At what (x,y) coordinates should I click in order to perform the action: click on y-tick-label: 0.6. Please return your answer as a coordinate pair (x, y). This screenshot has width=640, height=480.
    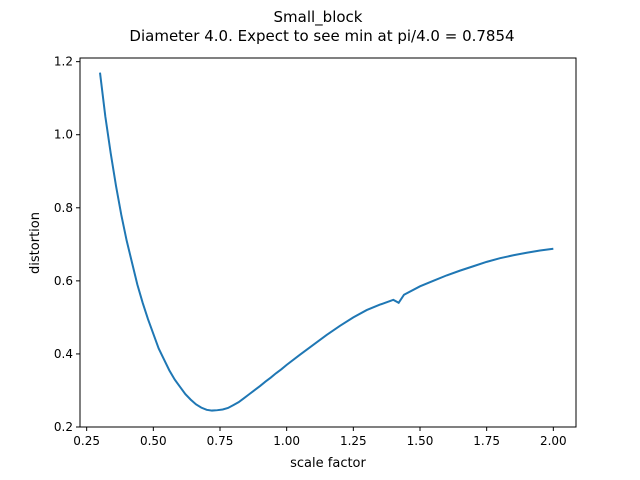
    Looking at the image, I should click on (63, 281).